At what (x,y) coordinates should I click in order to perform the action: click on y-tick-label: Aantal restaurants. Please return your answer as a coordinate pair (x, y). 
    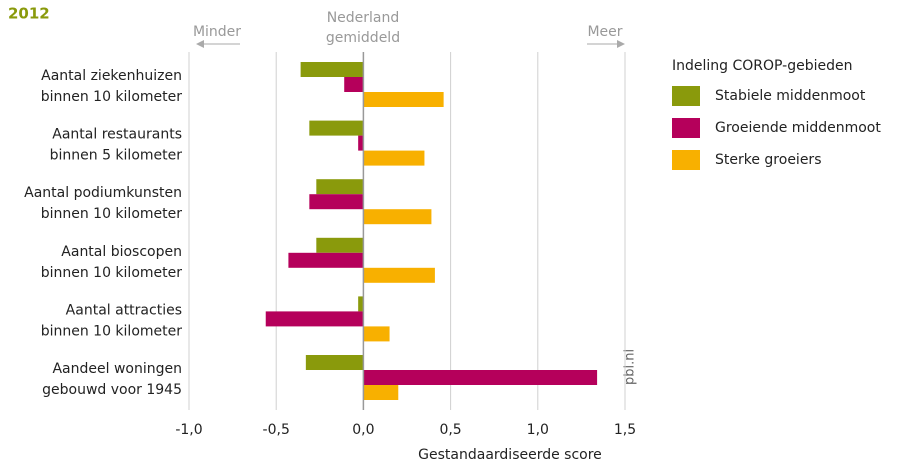
    Looking at the image, I should click on (117, 135).